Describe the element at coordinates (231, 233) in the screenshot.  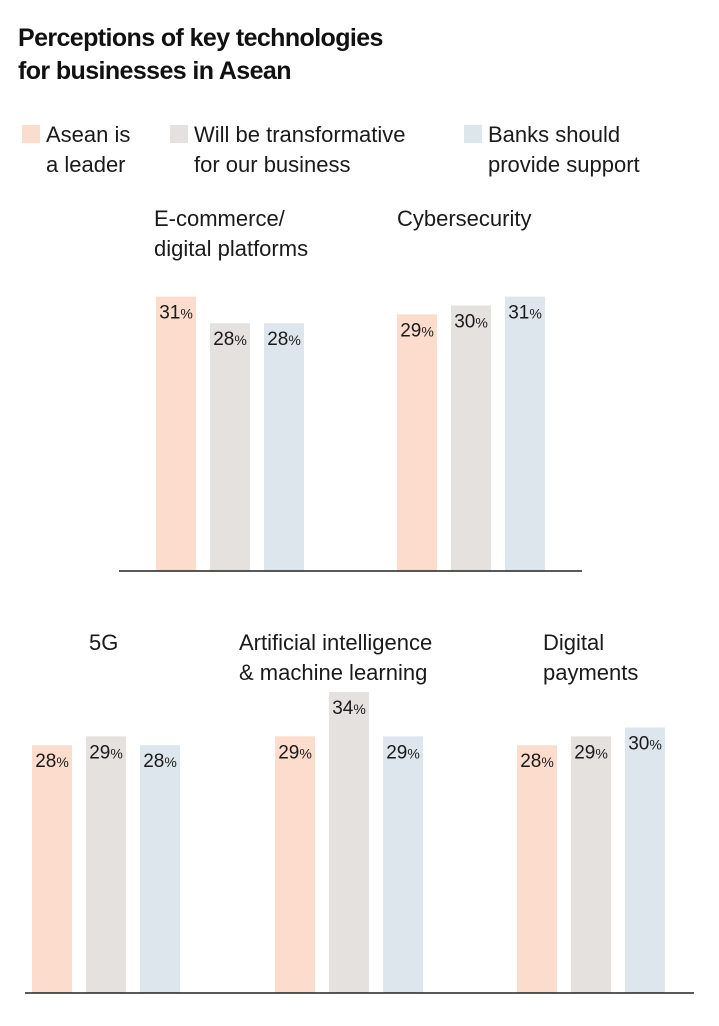
I see `category-label: E-commerce/digital platforms` at that location.